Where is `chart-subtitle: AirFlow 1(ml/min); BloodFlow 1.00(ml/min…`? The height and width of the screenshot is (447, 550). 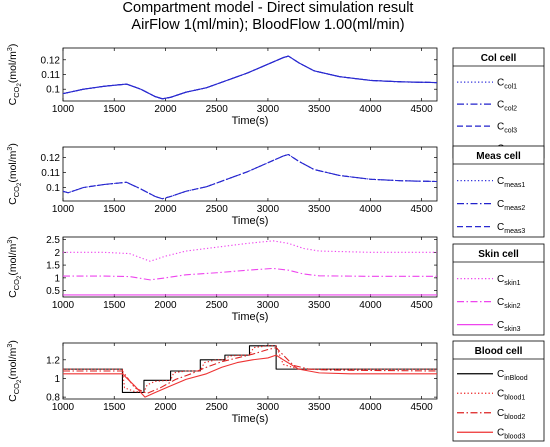 chart-subtitle: AirFlow 1(ml/min); BloodFlow 1.00(ml/min… is located at coordinates (268, 24).